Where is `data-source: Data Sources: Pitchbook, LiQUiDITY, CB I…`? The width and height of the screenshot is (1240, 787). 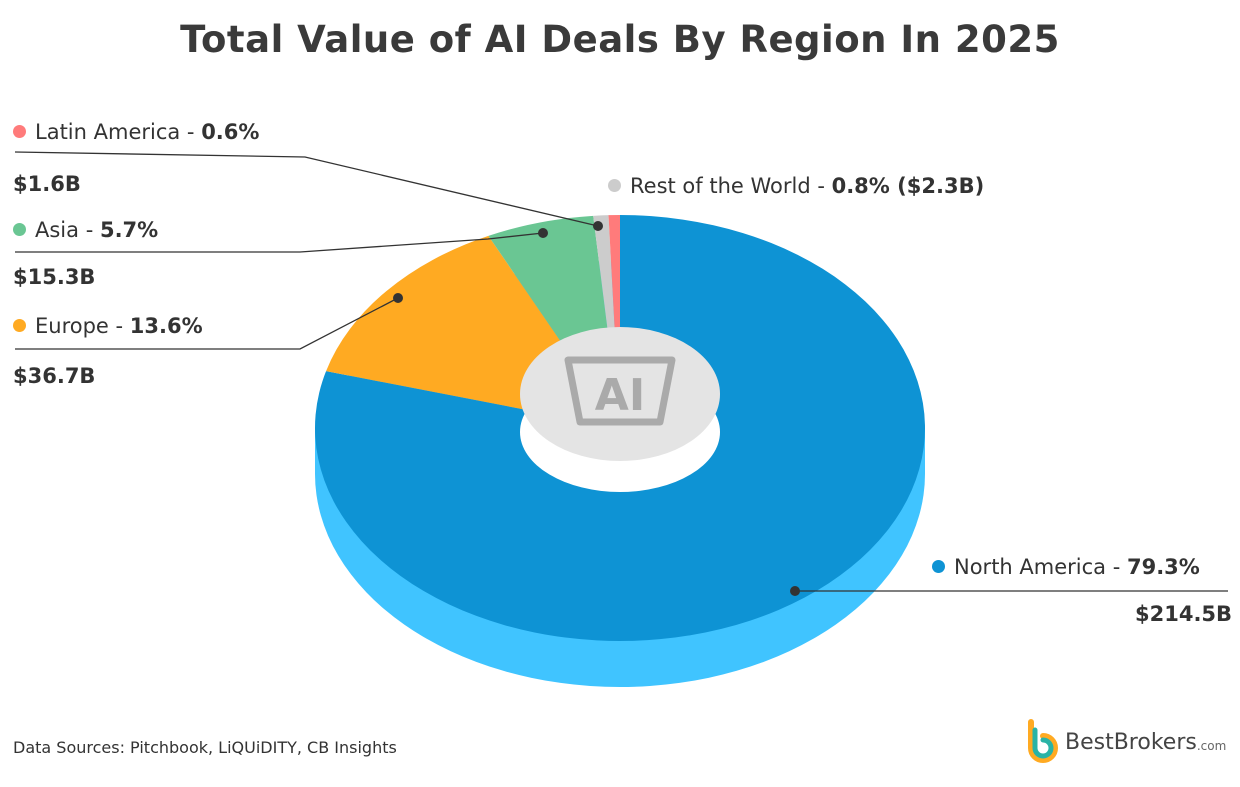 data-source: Data Sources: Pitchbook, LiQUiDITY, CB I… is located at coordinates (205, 747).